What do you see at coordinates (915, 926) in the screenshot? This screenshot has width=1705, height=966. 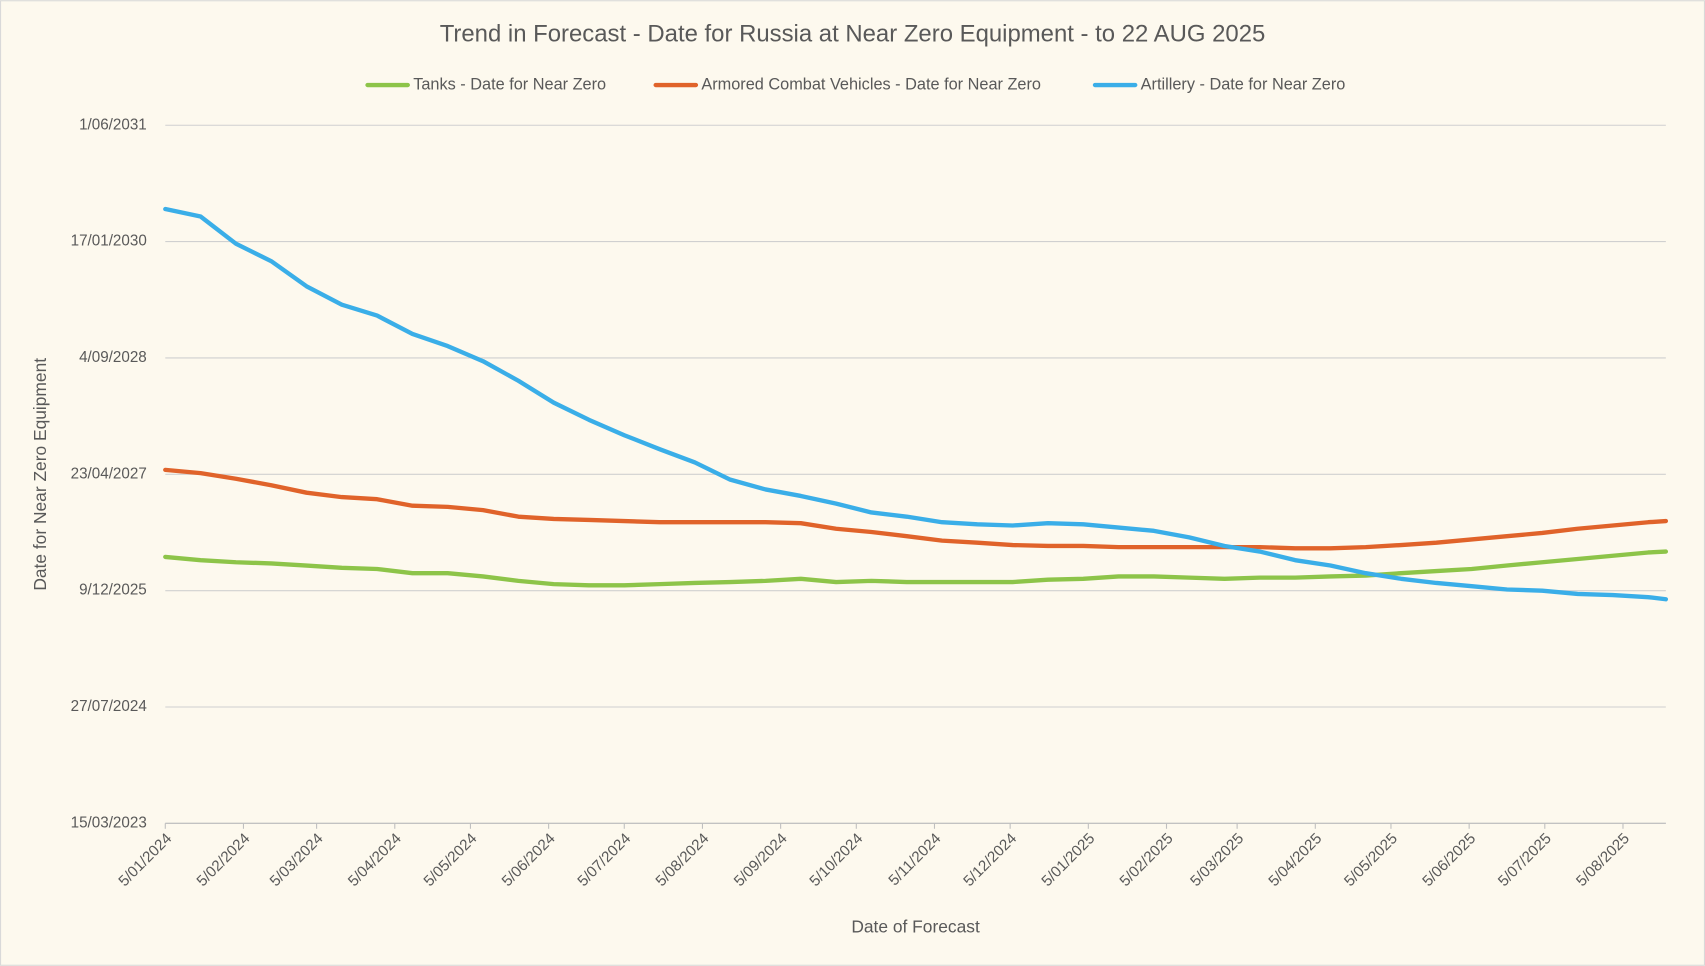 I see `x-axis-label: Date of Forecast` at bounding box center [915, 926].